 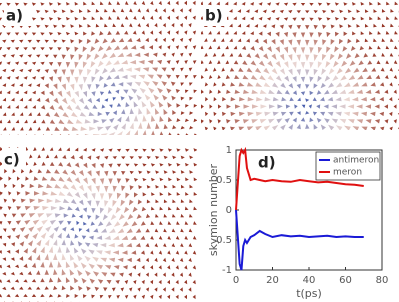 What do you see at coordinates (309, 293) in the screenshot?
I see `x-axis-label: t(ps)` at bounding box center [309, 293].